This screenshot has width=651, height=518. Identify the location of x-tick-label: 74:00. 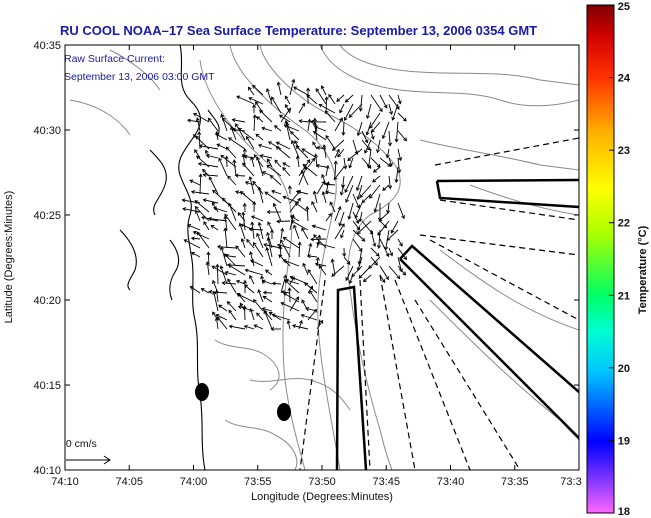
(194, 482).